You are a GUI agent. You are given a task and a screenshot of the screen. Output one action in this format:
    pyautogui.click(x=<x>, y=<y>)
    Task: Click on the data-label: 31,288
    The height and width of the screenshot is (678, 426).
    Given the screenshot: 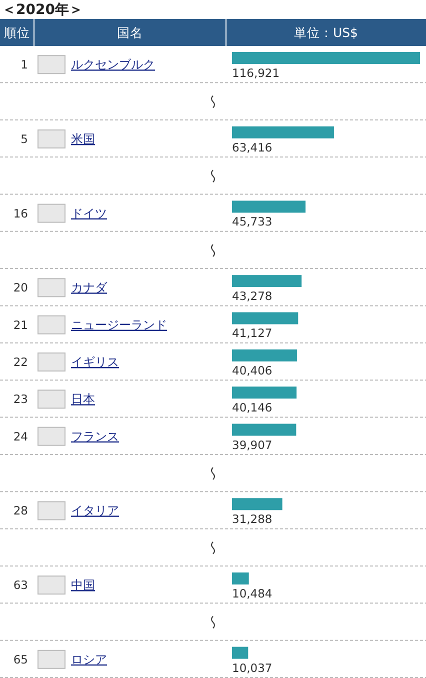 What is the action you would take?
    pyautogui.click(x=252, y=519)
    